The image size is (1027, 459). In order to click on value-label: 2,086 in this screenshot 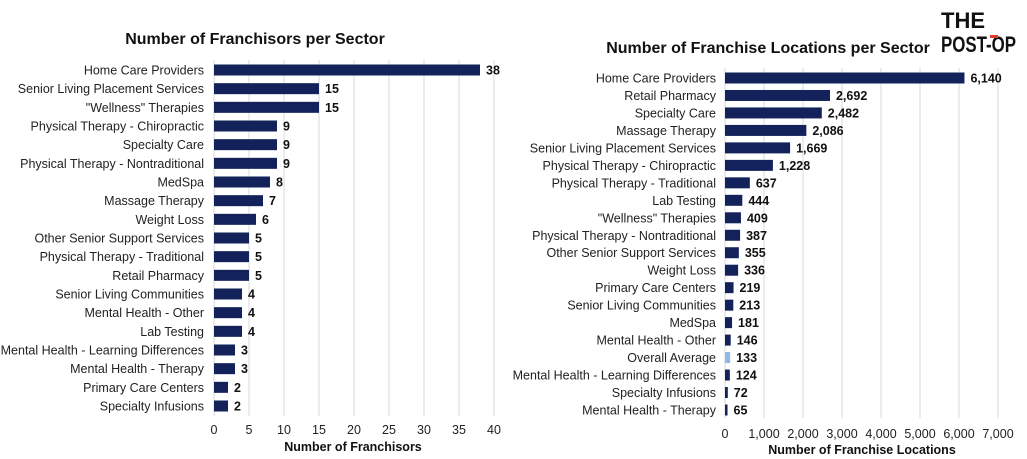, I will do `click(827, 131)`.